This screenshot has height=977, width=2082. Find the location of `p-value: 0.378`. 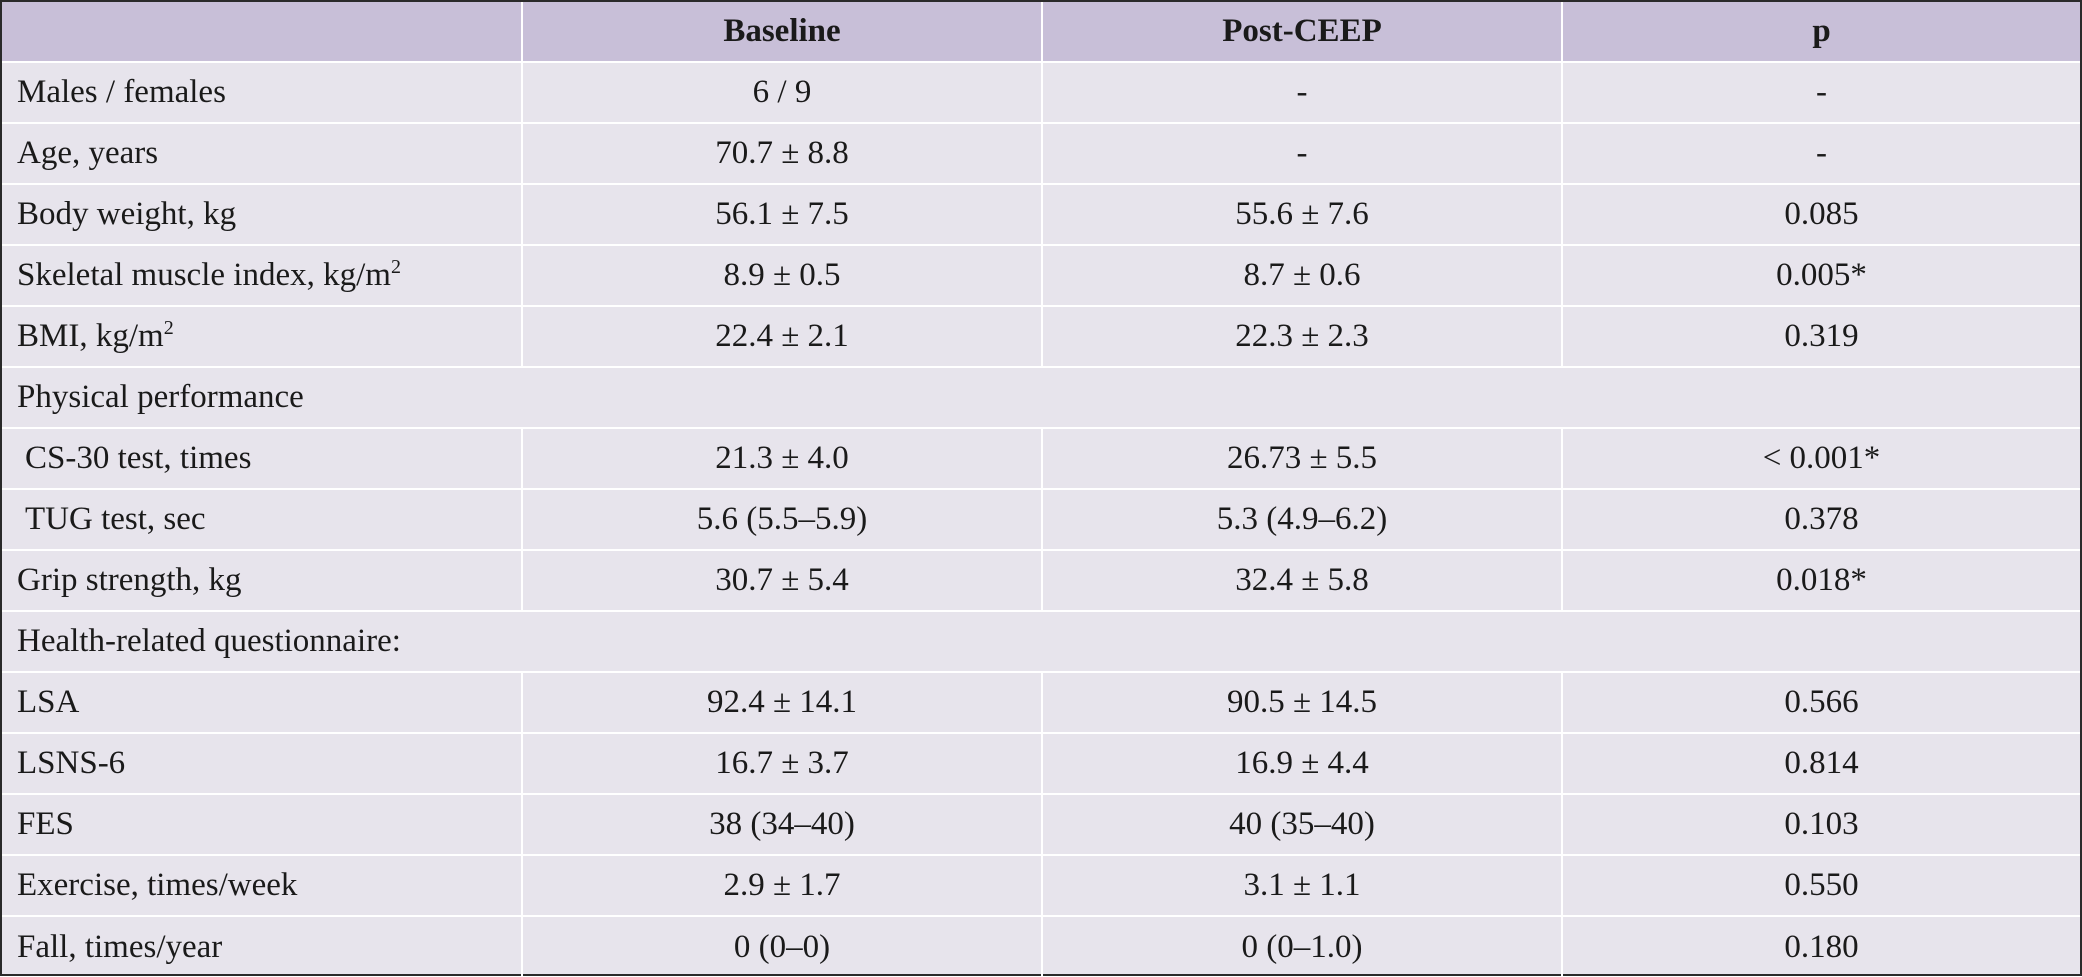

p-value: 0.378 is located at coordinates (1820, 519).